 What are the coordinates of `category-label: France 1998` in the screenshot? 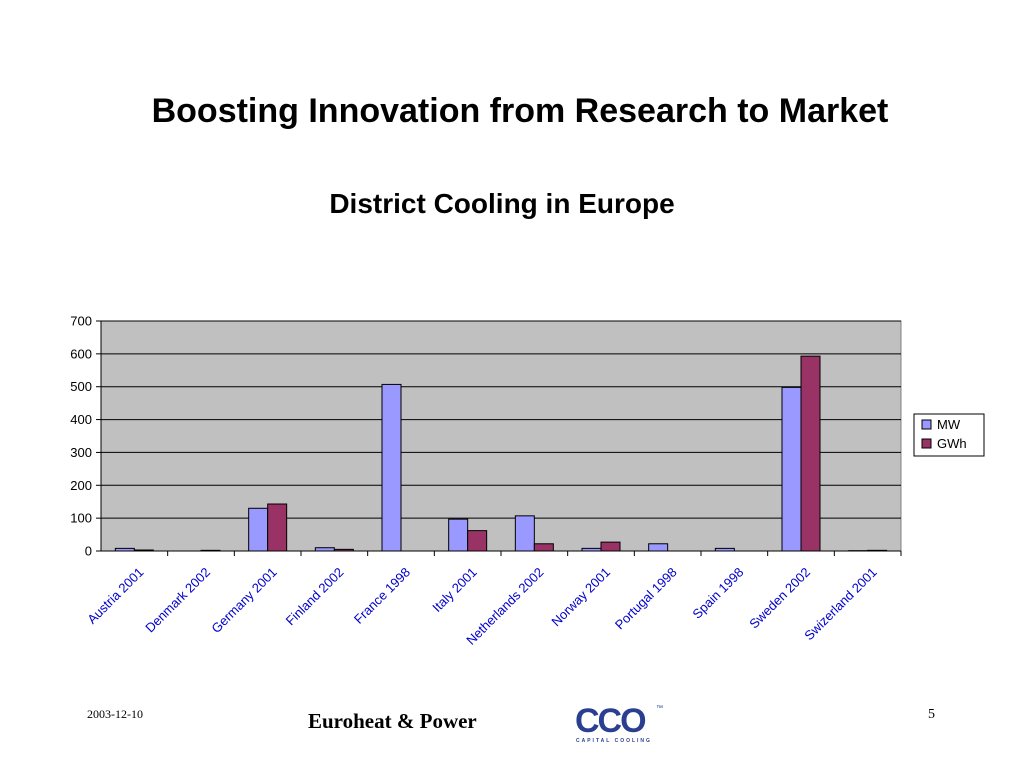 It's located at (382, 596).